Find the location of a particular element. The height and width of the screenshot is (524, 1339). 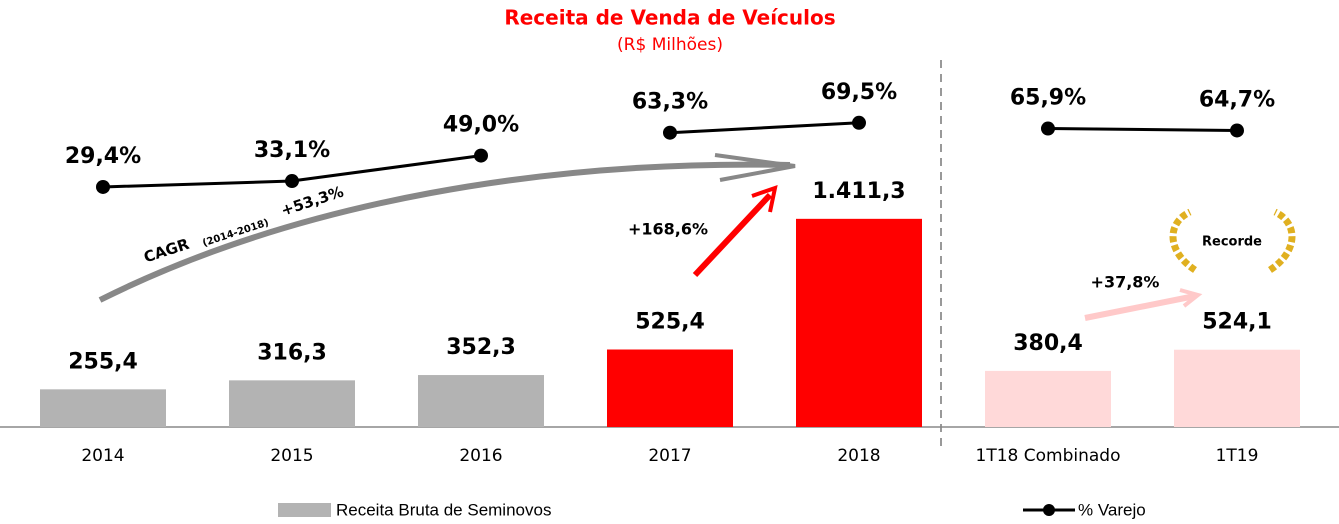

line-value-label: 33,1% is located at coordinates (292, 150).